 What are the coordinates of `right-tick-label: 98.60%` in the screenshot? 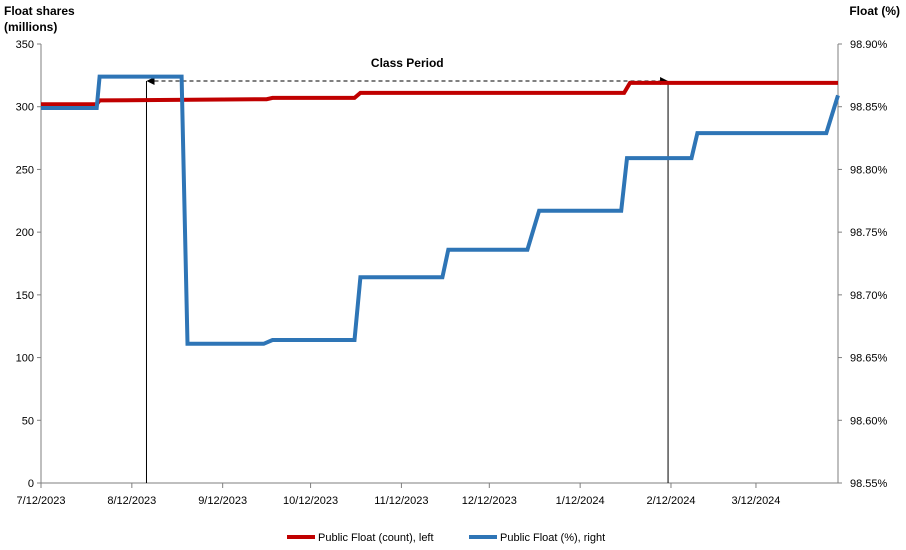 It's located at (869, 421).